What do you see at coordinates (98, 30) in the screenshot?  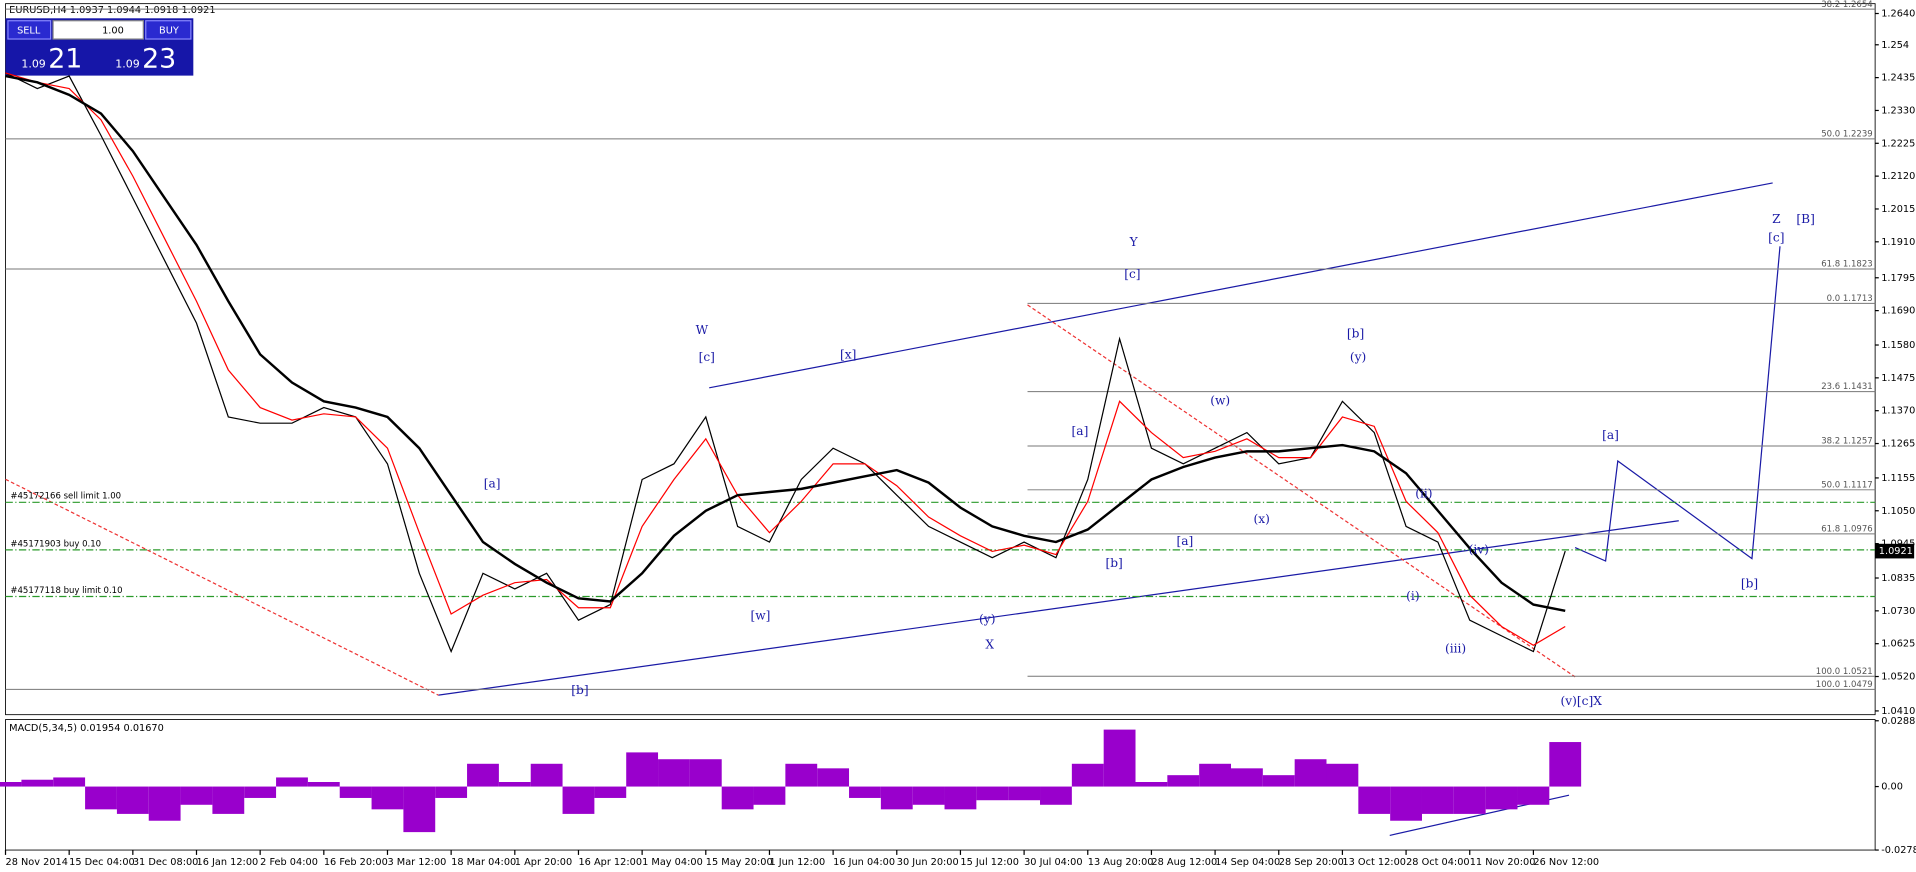 I see `lots-field` at bounding box center [98, 30].